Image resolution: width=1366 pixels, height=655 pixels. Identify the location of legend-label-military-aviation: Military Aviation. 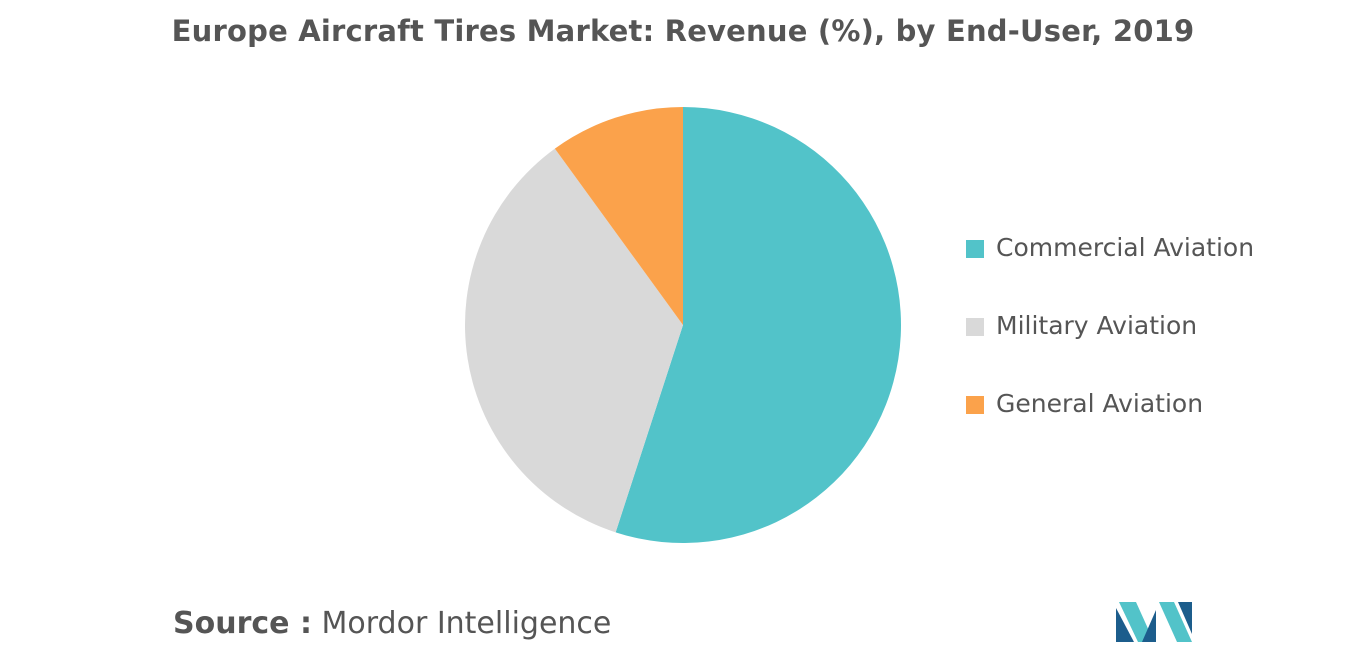
(1097, 325).